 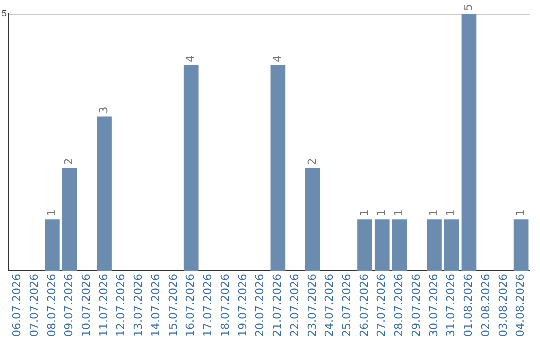 What do you see at coordinates (208, 306) in the screenshot?
I see `x-tick-label: 17.07.2026` at bounding box center [208, 306].